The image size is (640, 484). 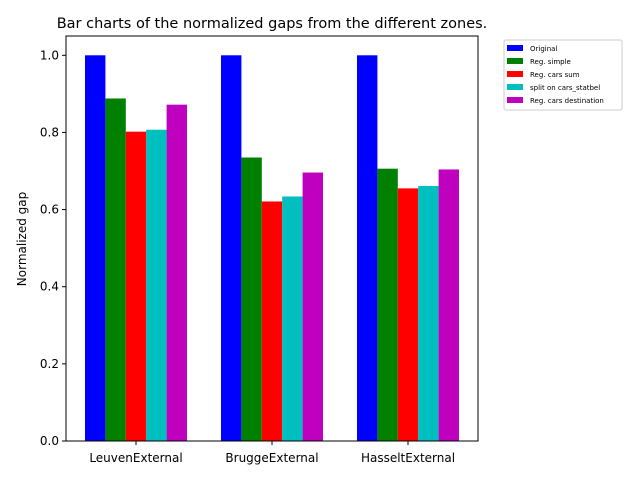 I want to click on legend-label: Original, so click(x=543, y=49).